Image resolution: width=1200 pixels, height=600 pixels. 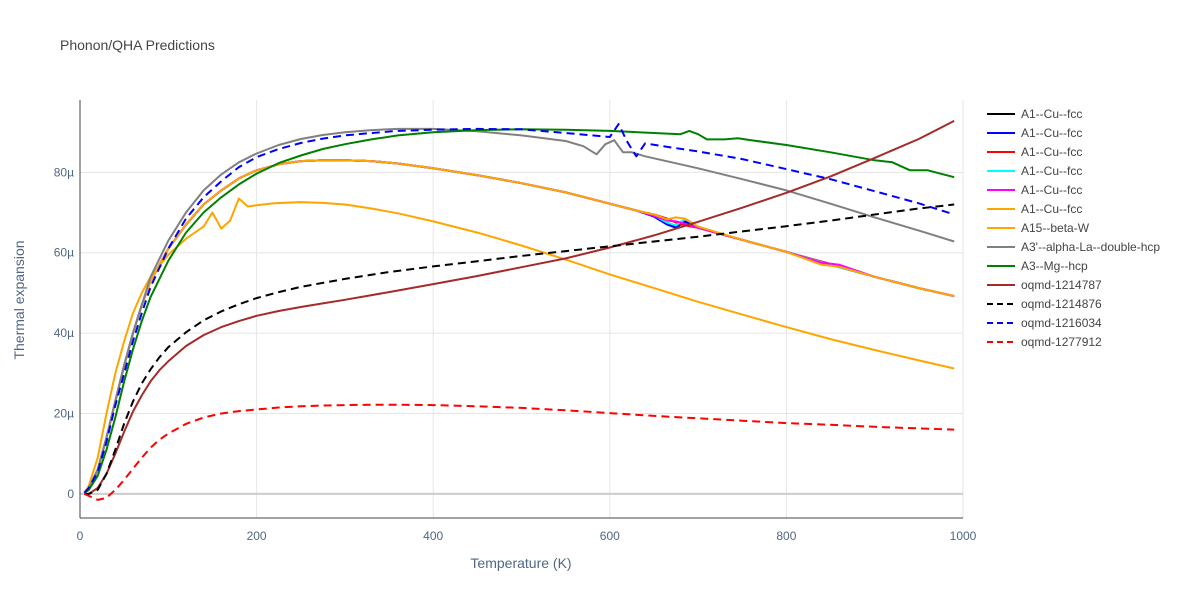 I want to click on x-tick-label: 1000, so click(x=963, y=536).